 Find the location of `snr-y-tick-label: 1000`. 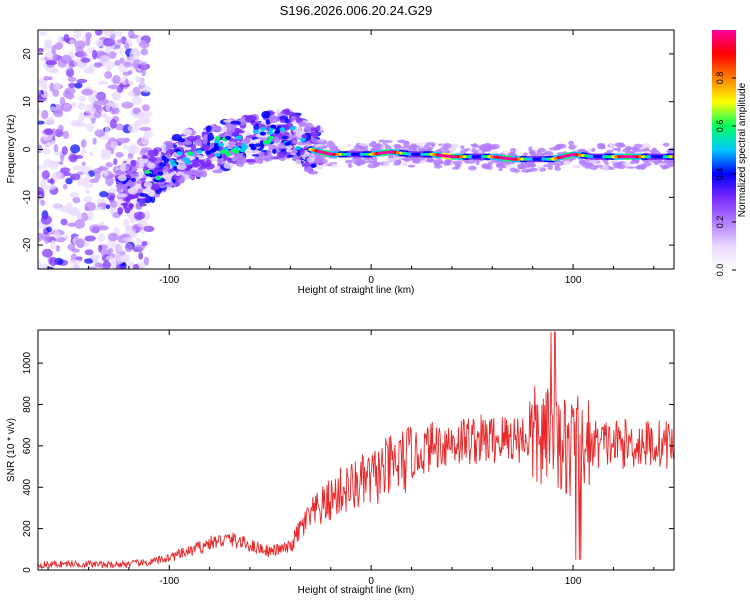

snr-y-tick-label: 1000 is located at coordinates (27, 363).